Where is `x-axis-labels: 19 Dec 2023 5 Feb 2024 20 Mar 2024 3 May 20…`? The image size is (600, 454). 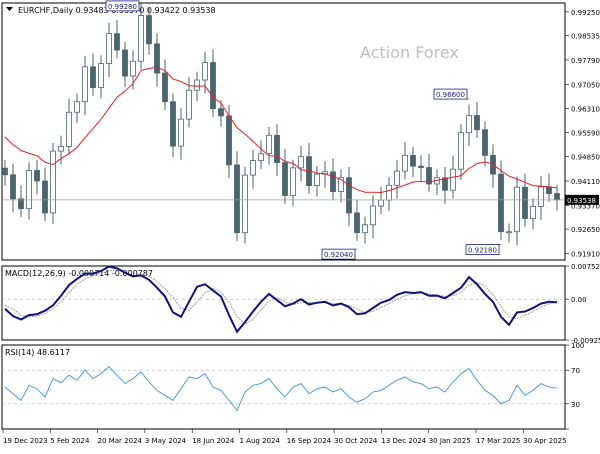
x-axis-labels: 19 Dec 2023 5 Feb 2024 20 Mar 2024 3 May 20… is located at coordinates (284, 437).